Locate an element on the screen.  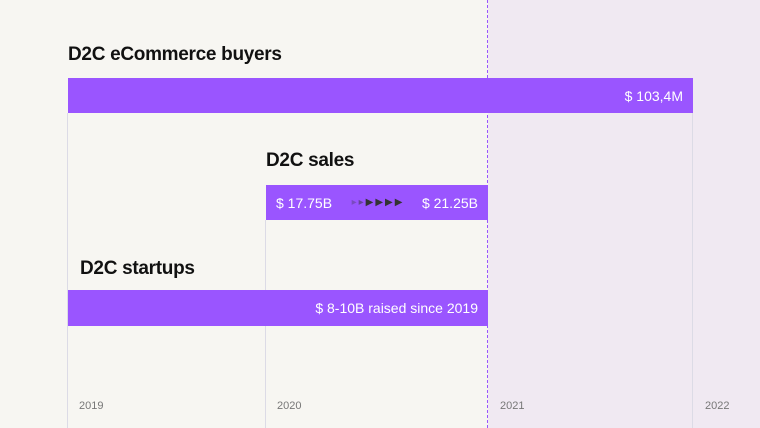
x-tick-2021: 2021 is located at coordinates (512, 406).